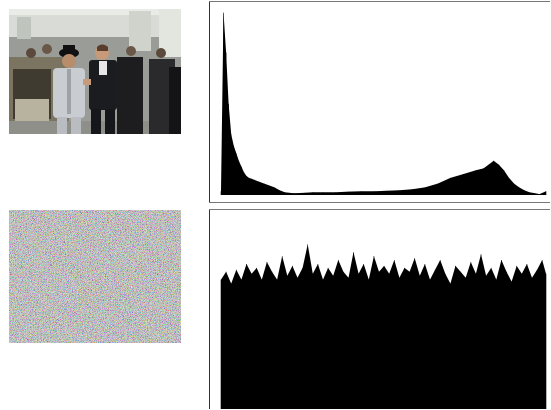  I want to click on noise-thumbnail, so click(95, 276).